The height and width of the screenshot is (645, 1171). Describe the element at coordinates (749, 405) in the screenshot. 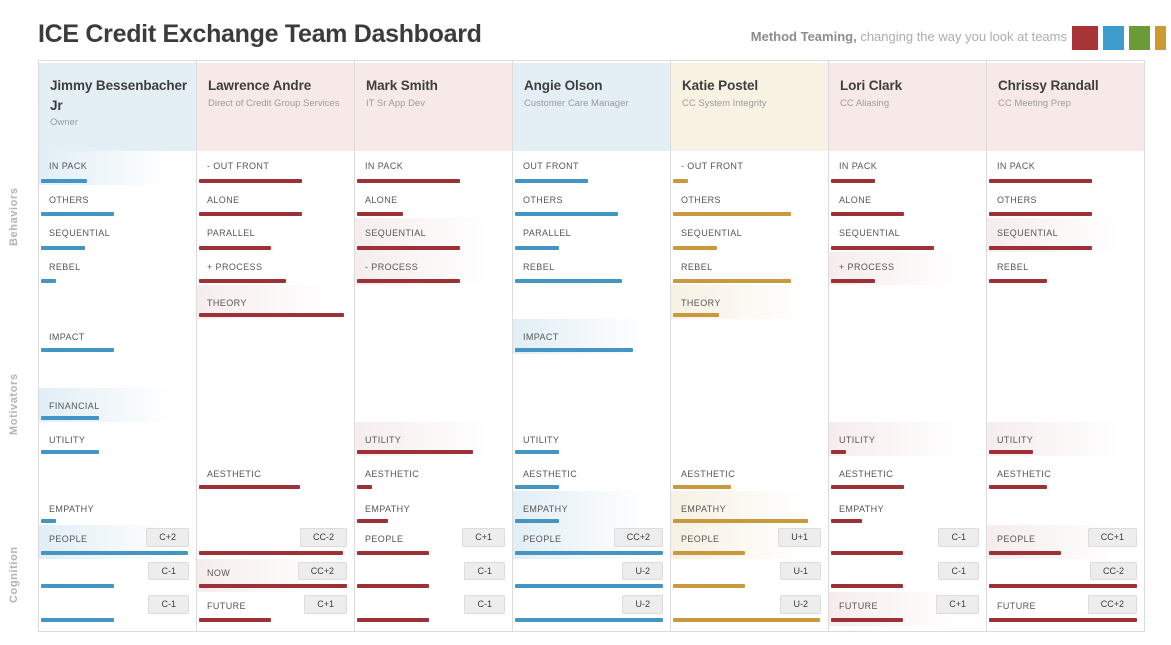

I see `motivators-section: THEORY AESTHETIC EMPATHY` at that location.